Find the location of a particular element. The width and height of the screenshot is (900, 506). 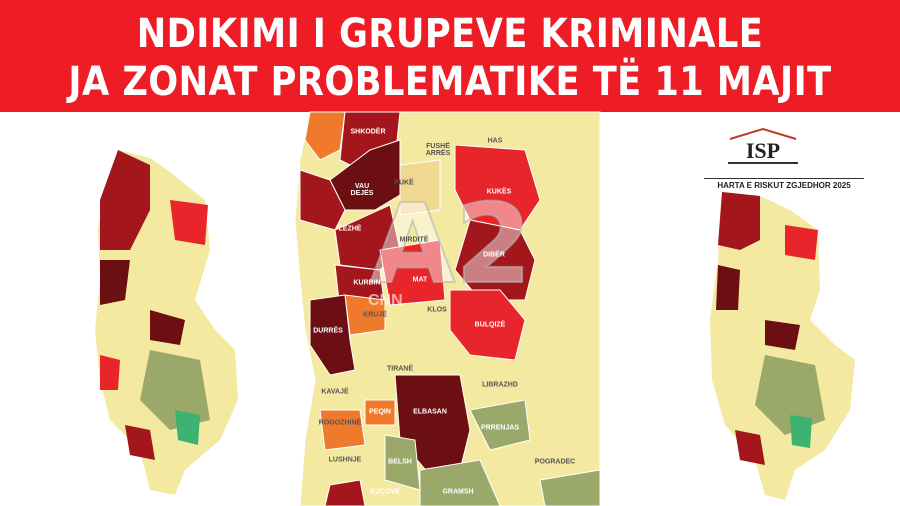

region-label: KRUJË is located at coordinates (375, 315).